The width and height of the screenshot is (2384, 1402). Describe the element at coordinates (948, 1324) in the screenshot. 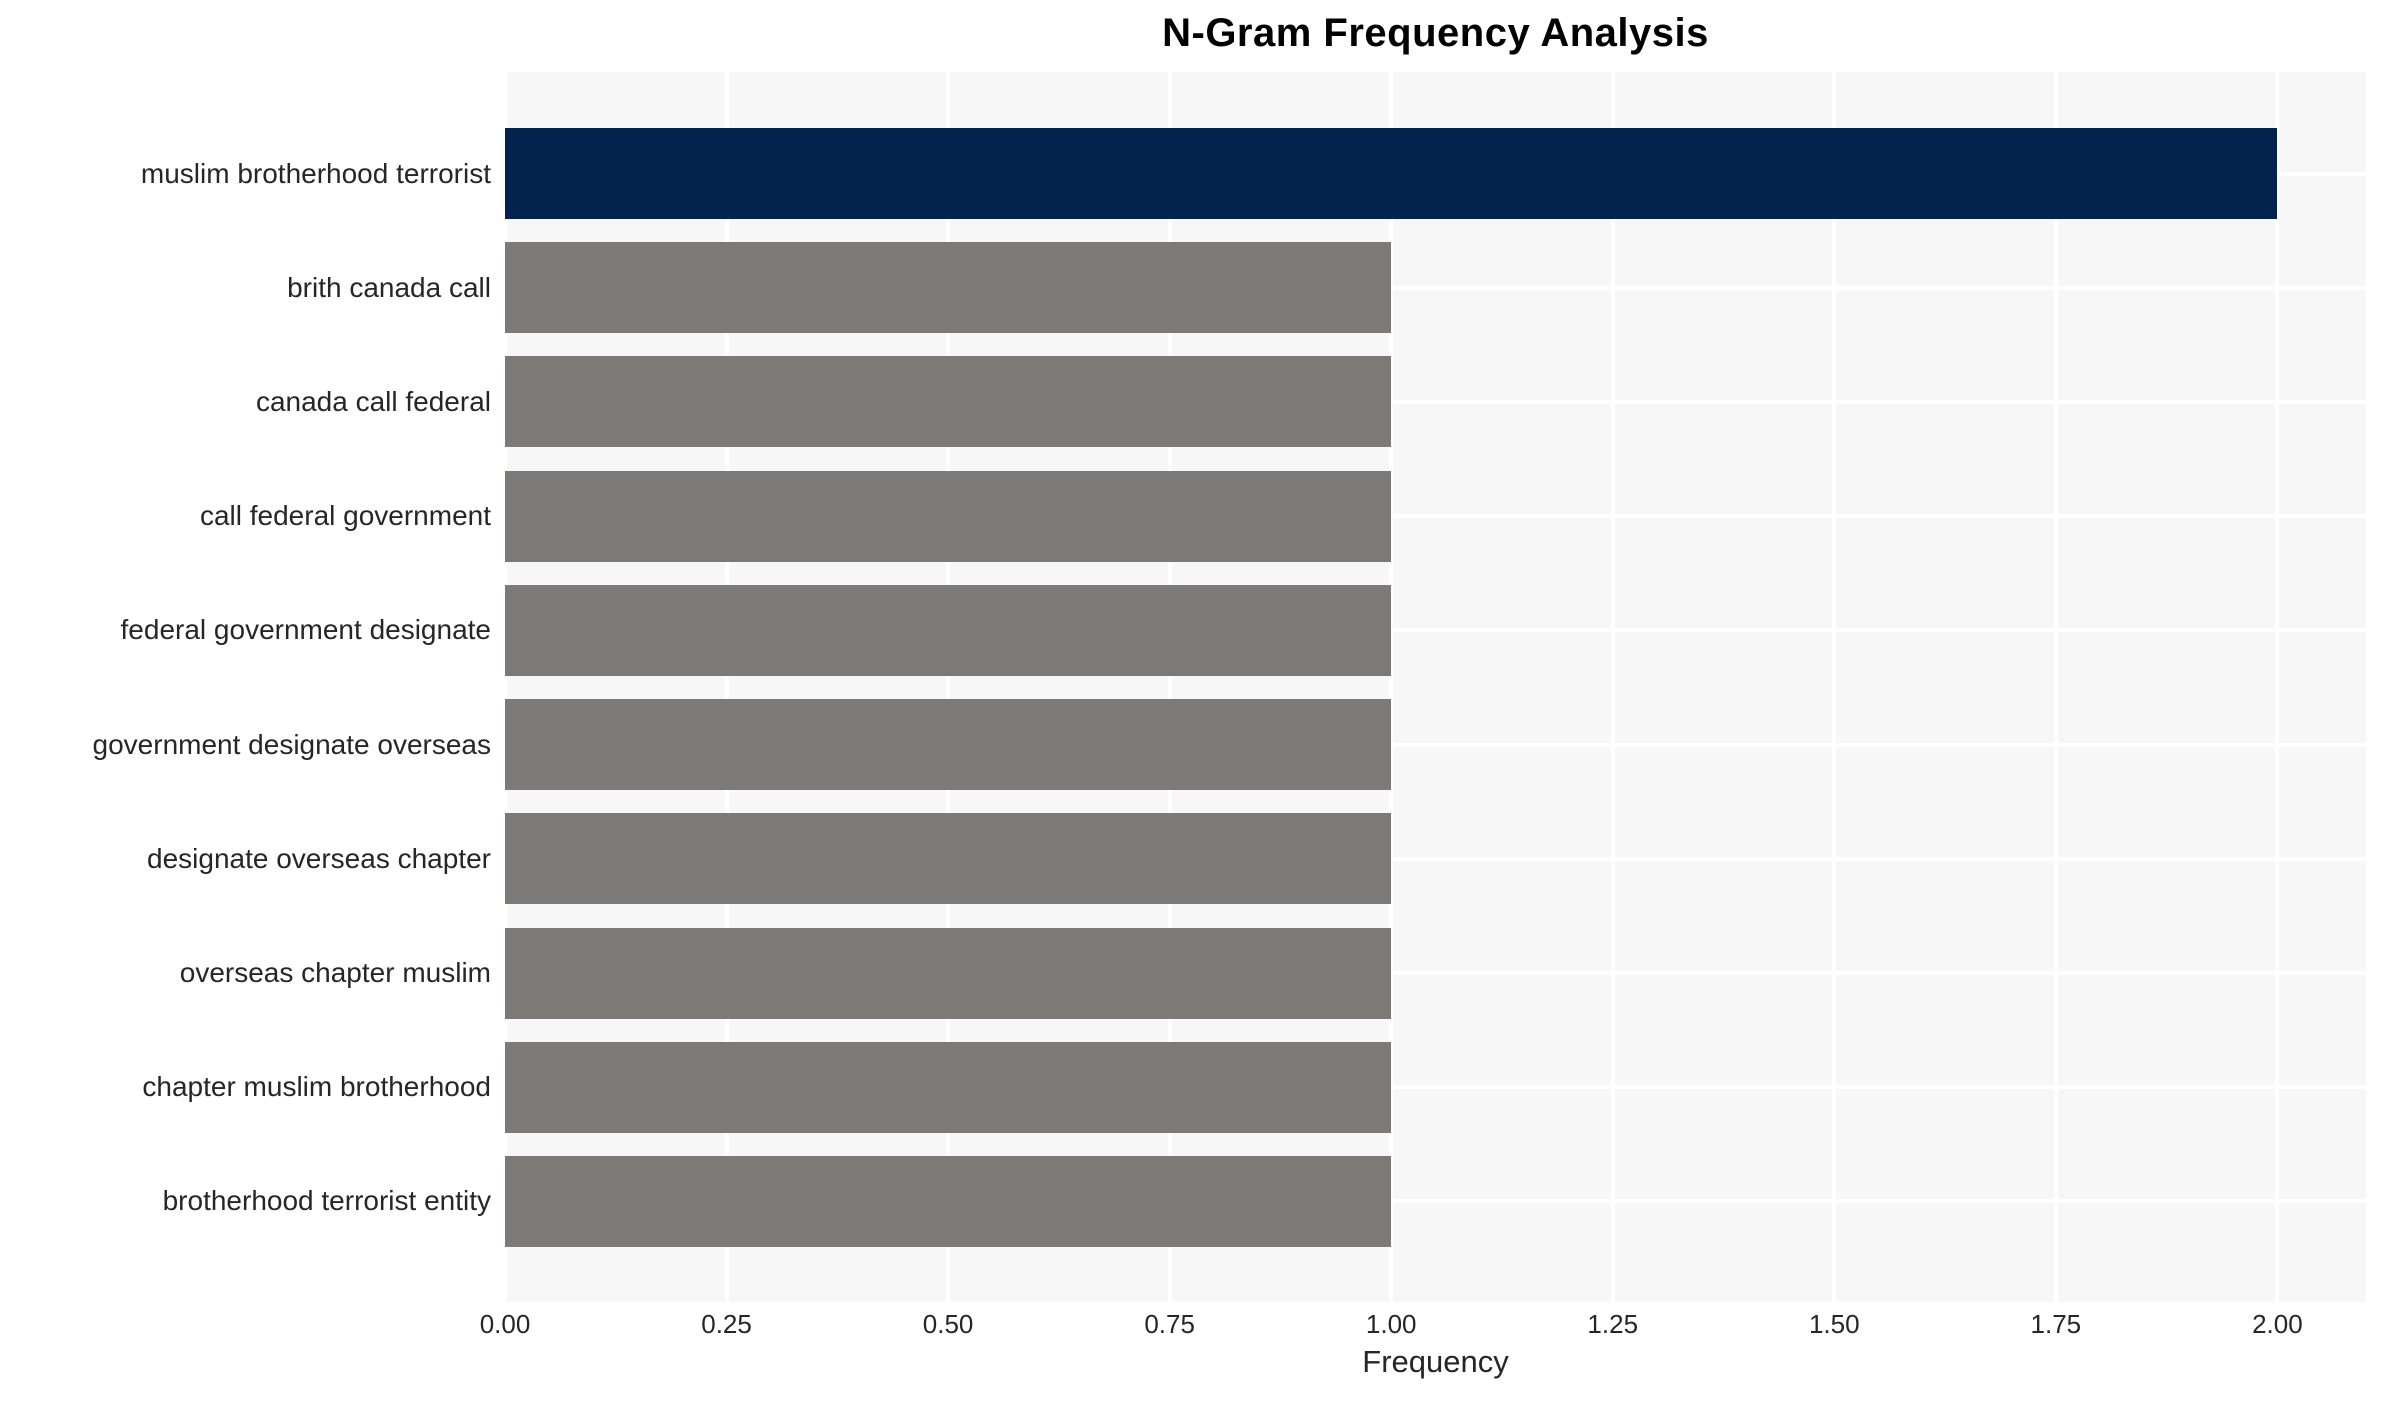

I see `x-tick-label: 0.50` at that location.